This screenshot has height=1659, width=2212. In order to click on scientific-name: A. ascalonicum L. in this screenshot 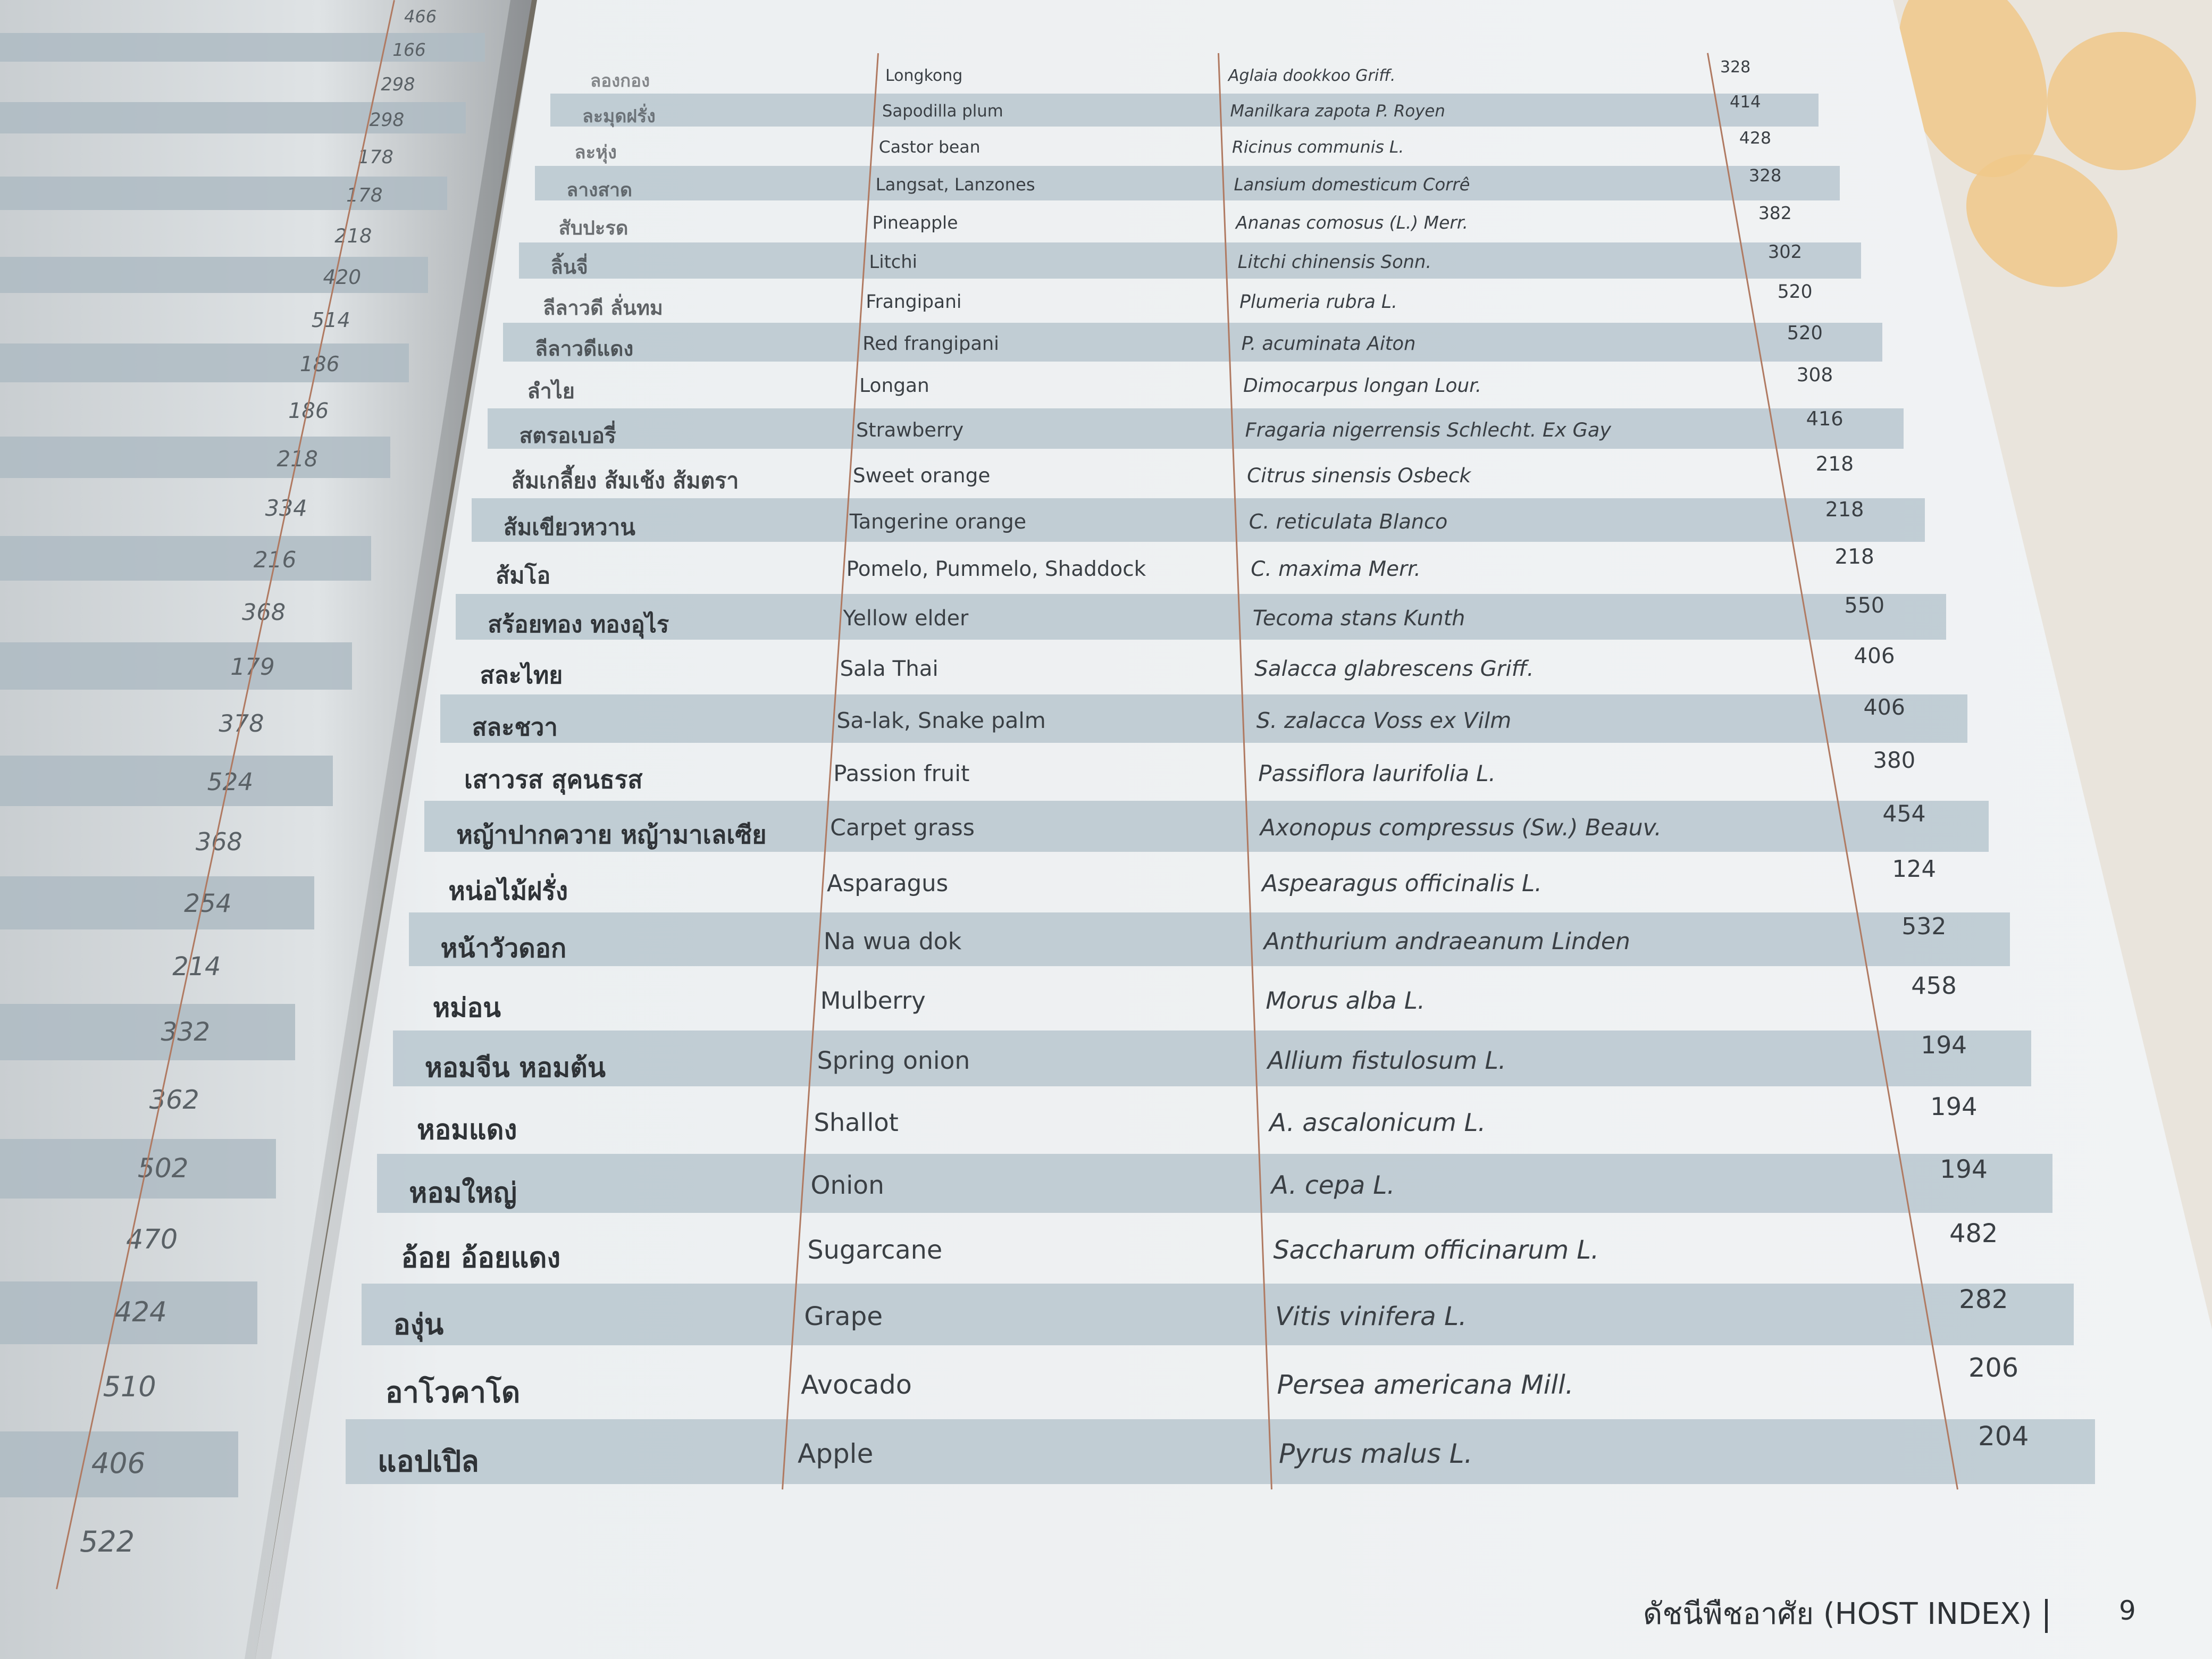, I will do `click(1377, 1122)`.